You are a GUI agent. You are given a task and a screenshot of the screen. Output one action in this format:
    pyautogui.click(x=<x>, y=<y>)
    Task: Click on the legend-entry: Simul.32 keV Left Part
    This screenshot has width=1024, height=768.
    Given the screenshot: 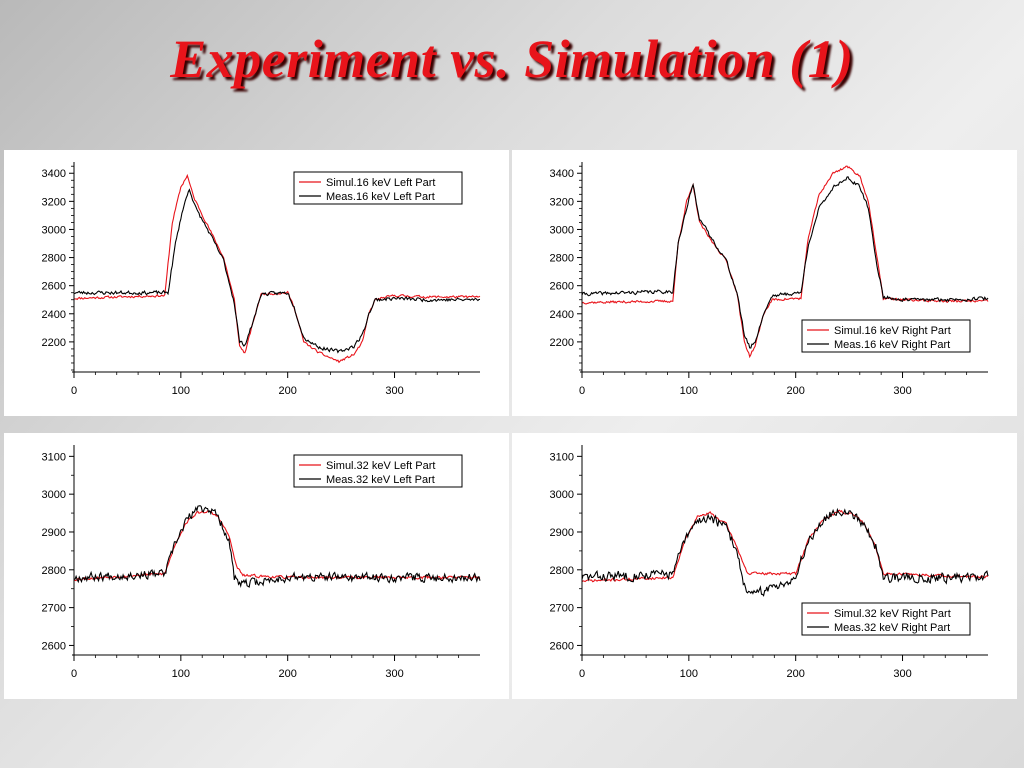 What is the action you would take?
    pyautogui.click(x=380, y=466)
    